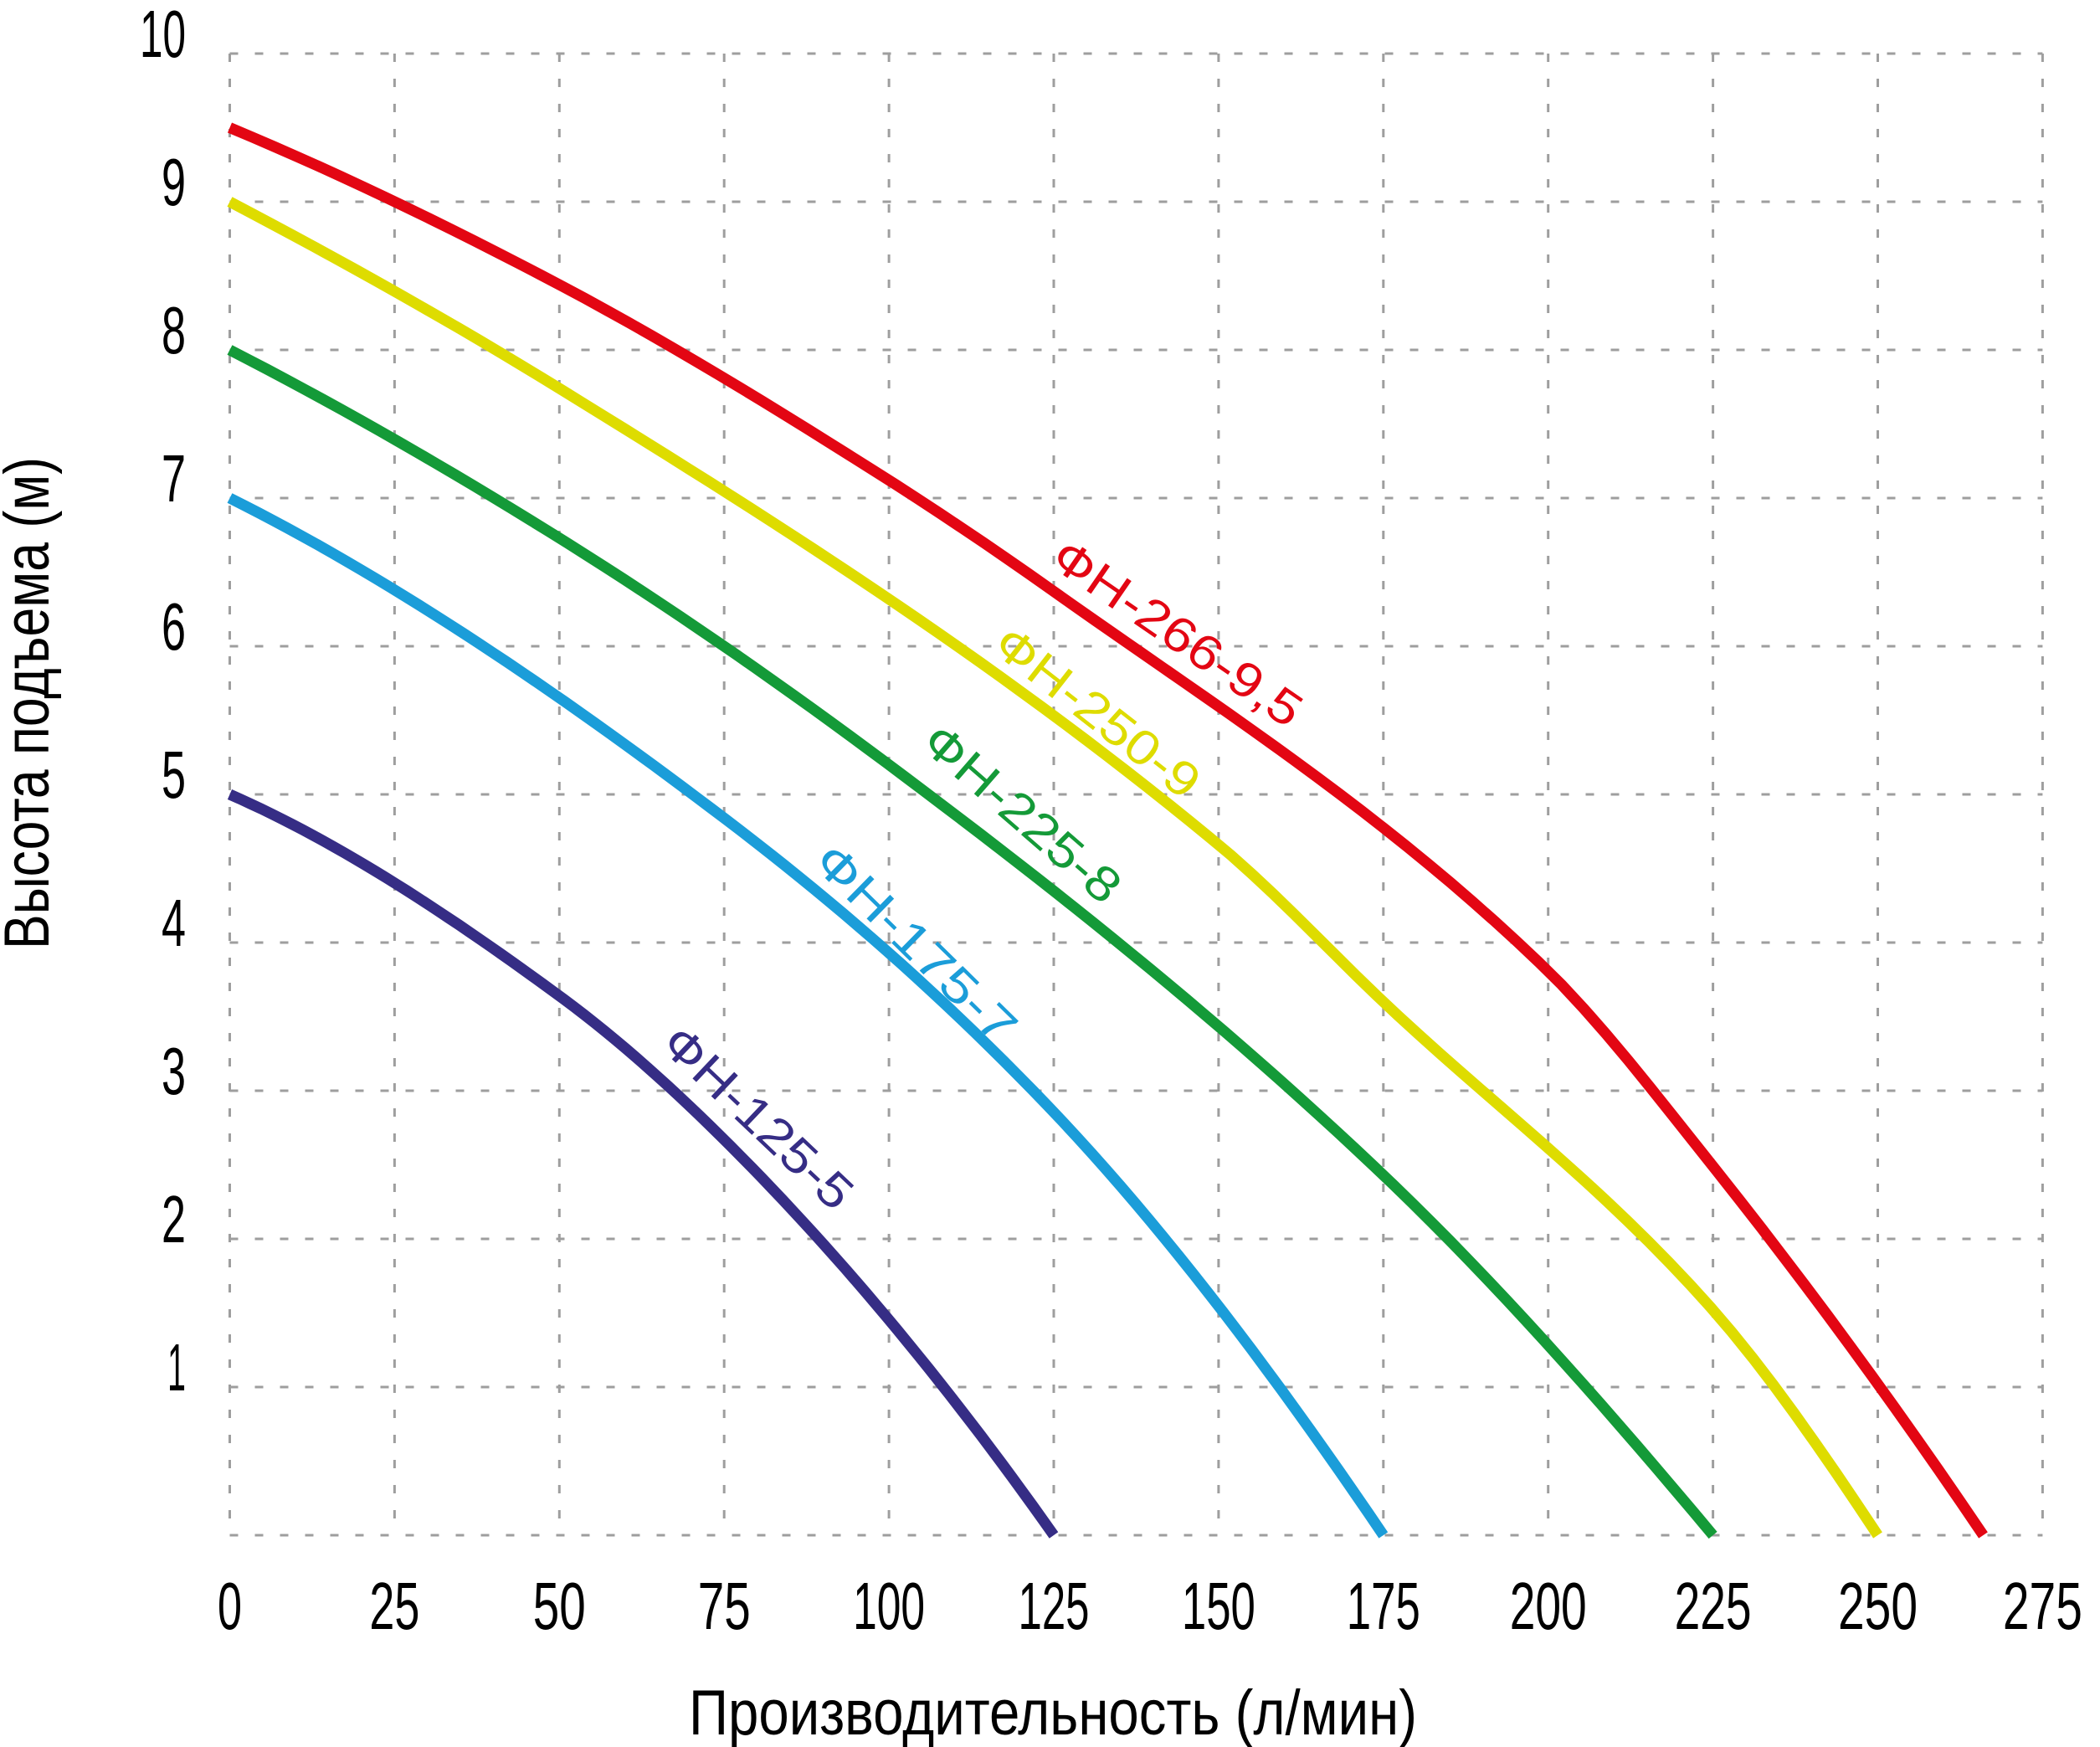 The image size is (2100, 1747). What do you see at coordinates (889, 1606) in the screenshot?
I see `svg-text: 100` at bounding box center [889, 1606].